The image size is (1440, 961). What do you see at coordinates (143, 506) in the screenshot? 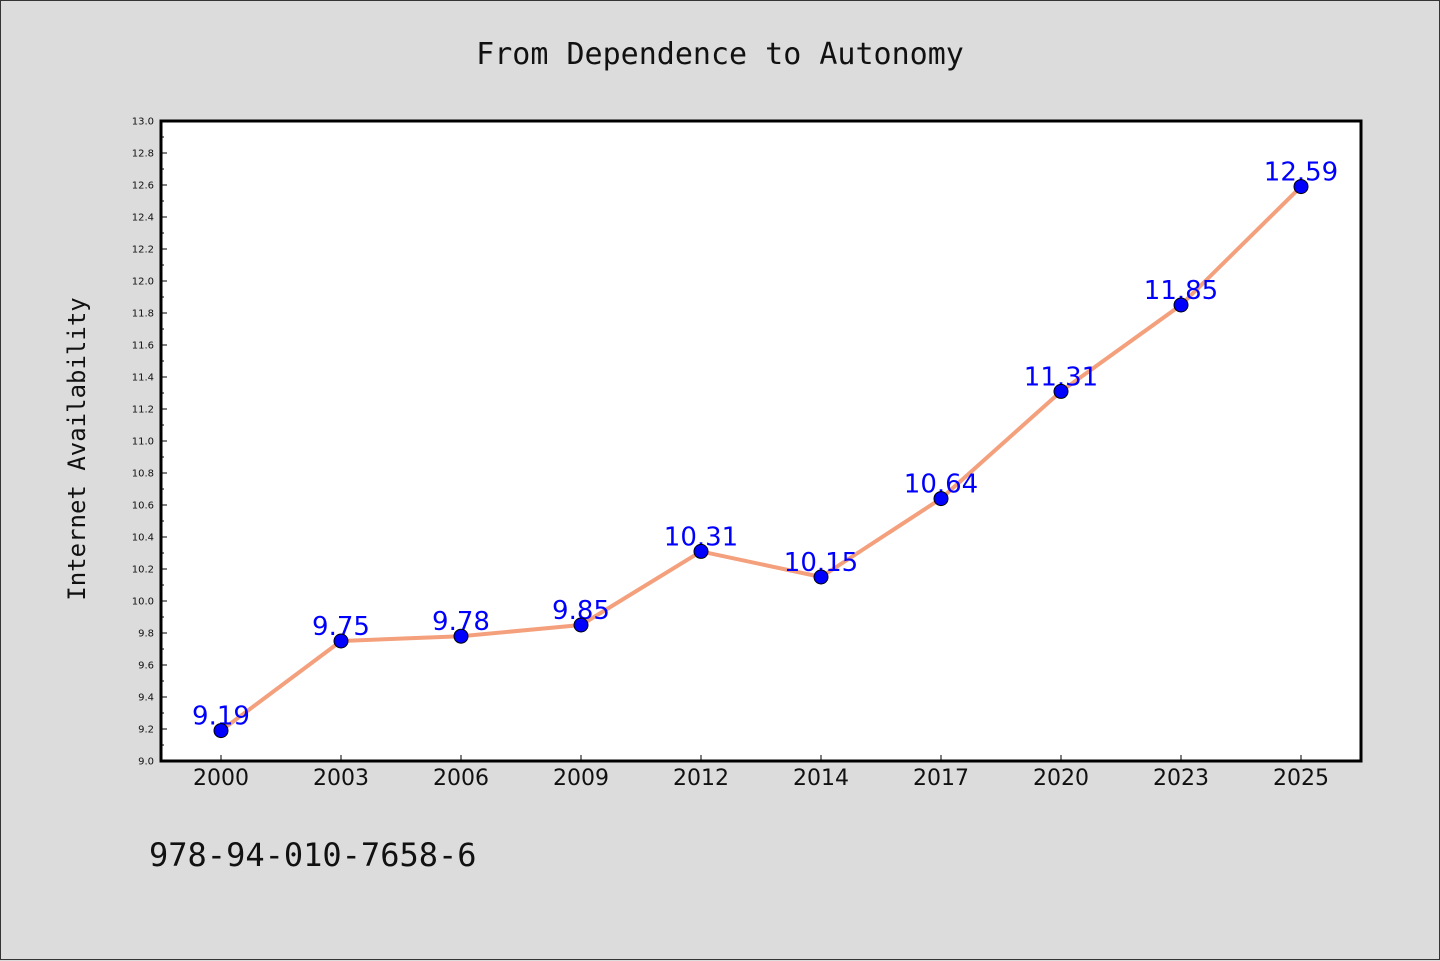
I see `y-tick-label: 10.6` at bounding box center [143, 506].